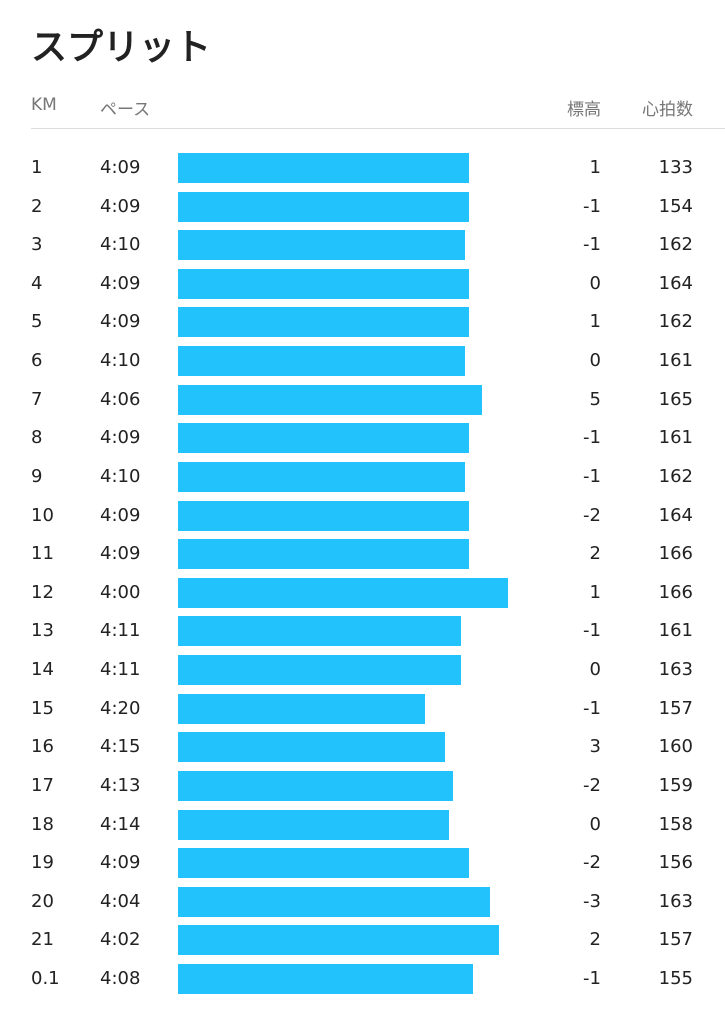 The image size is (725, 1024). What do you see at coordinates (675, 554) in the screenshot?
I see `heart-rate: 166` at bounding box center [675, 554].